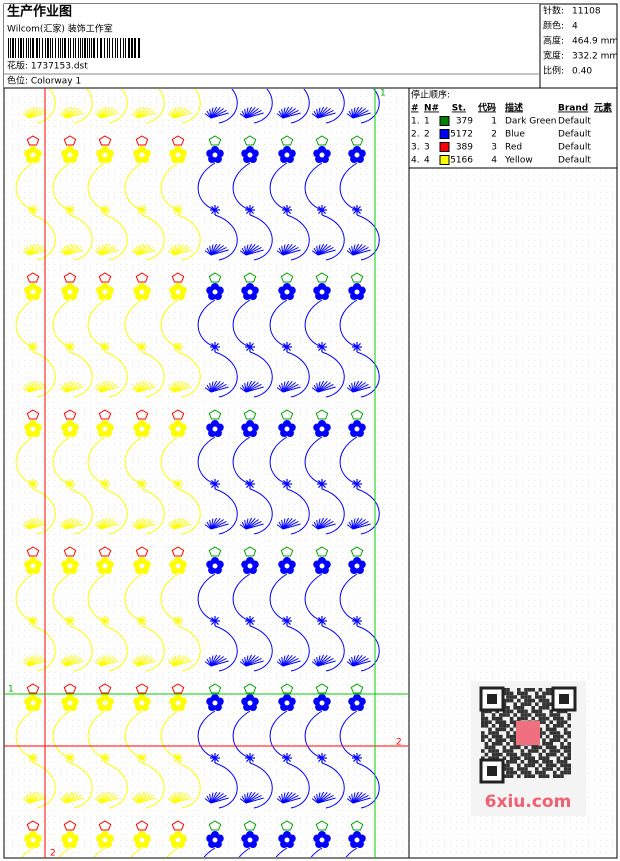 This screenshot has height=861, width=620. I want to click on row-code: 3, so click(494, 148).